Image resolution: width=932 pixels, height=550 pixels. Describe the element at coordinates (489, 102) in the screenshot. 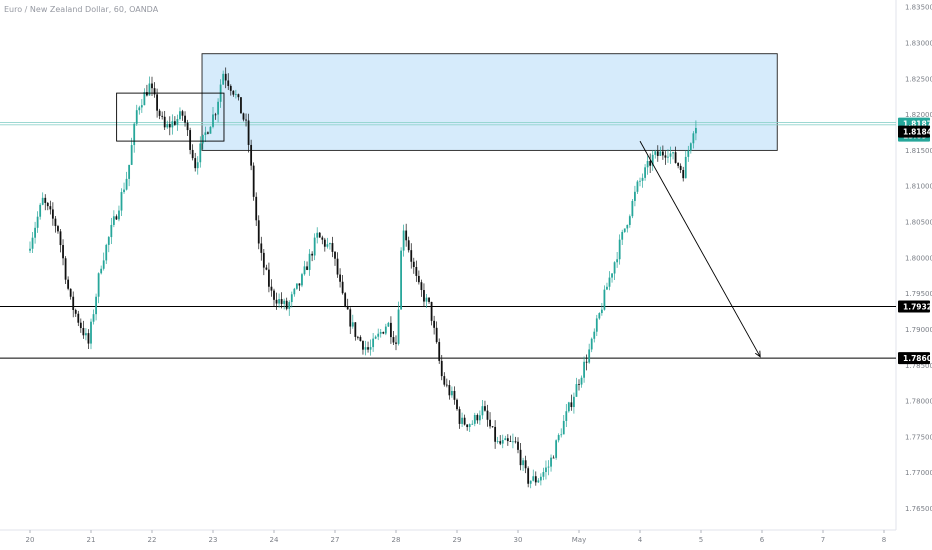

I see `supply-zone-rectangle` at that location.